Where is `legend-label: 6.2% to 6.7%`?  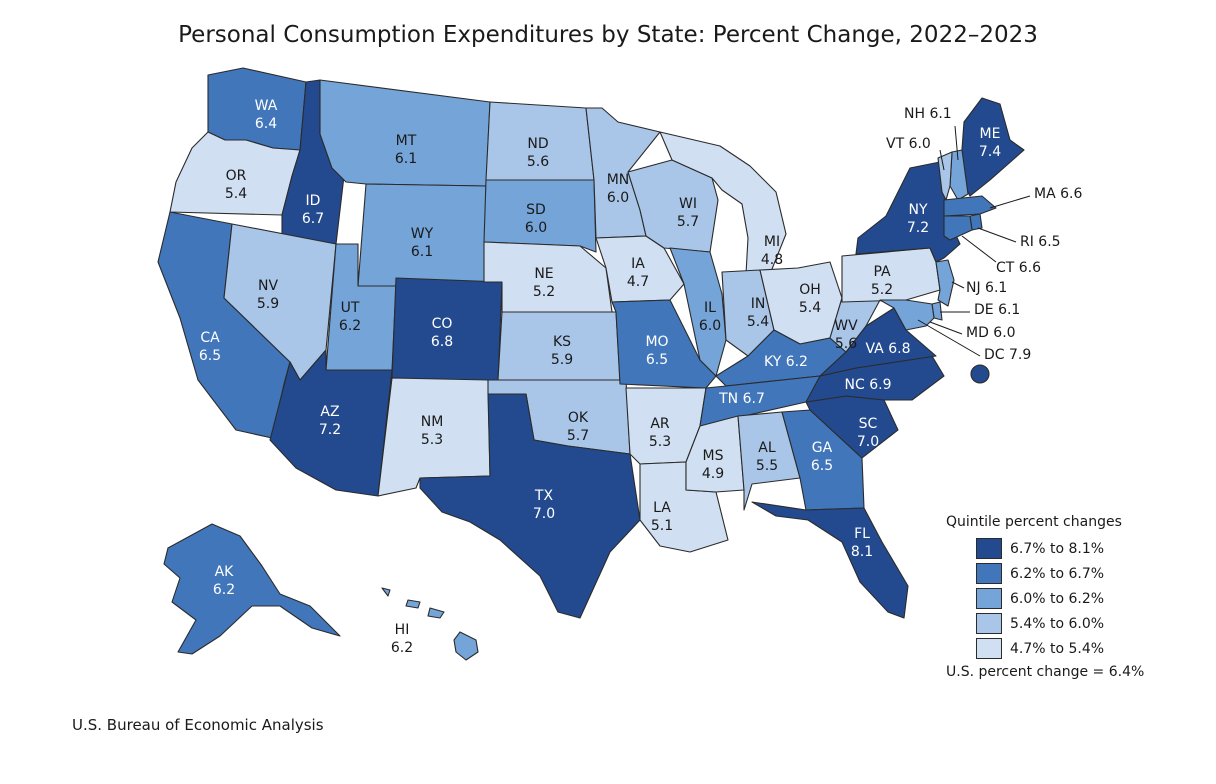
legend-label: 6.2% to 6.7% is located at coordinates (1057, 573).